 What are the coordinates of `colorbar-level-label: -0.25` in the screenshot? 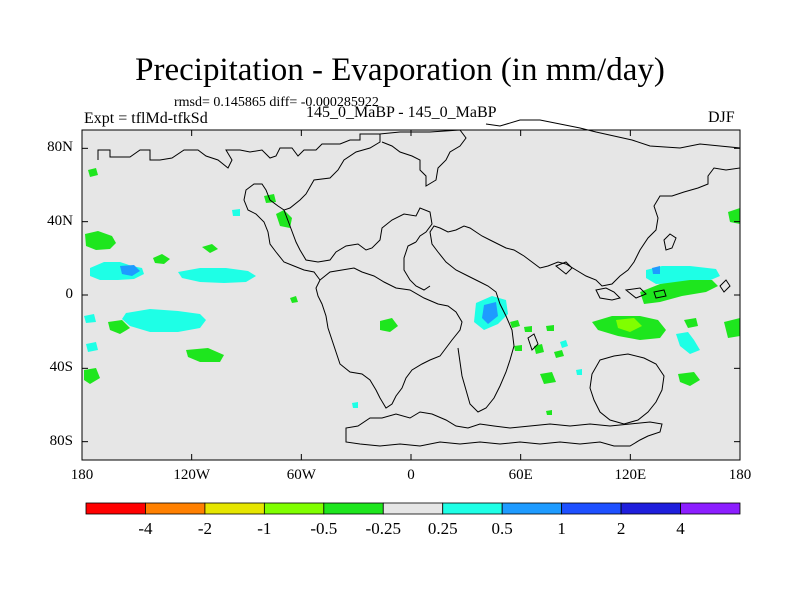 It's located at (383, 528).